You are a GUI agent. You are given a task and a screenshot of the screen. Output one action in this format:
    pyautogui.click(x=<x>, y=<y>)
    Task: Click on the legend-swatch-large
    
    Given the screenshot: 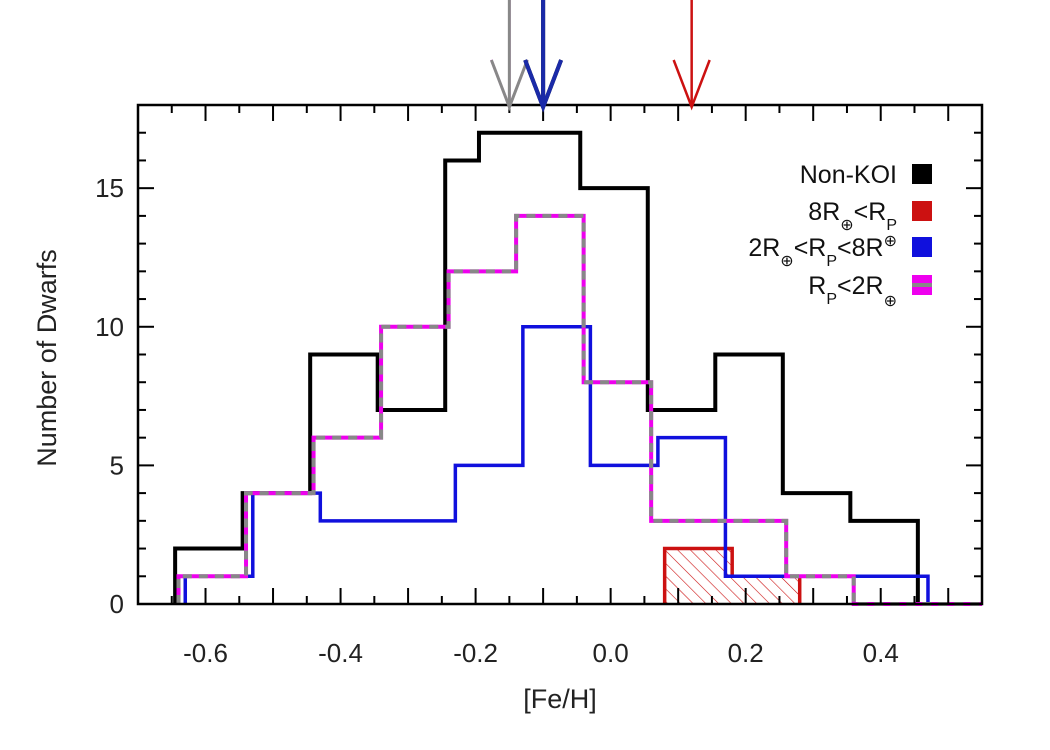 What is the action you would take?
    pyautogui.click(x=922, y=211)
    